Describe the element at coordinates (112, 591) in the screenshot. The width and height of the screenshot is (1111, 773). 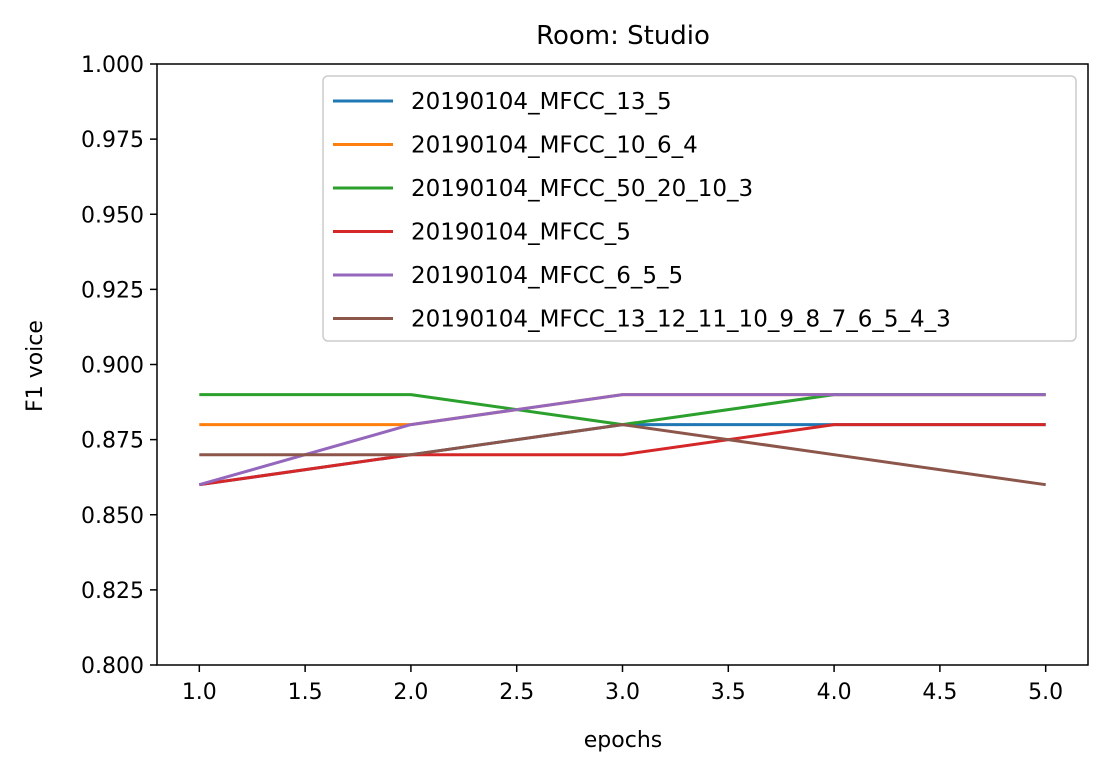
I see `y-tick-label: 0.825` at that location.